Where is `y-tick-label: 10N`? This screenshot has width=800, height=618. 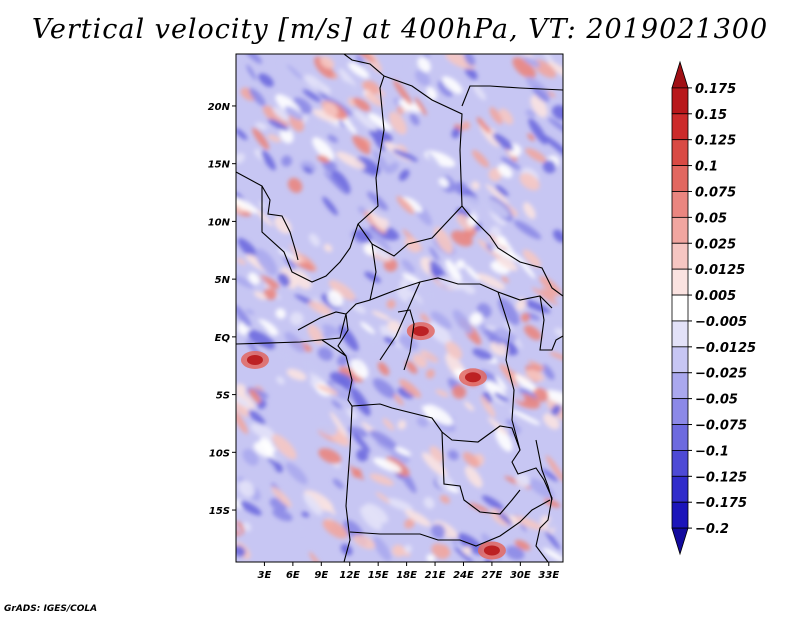
y-tick-label: 10N is located at coordinates (219, 222).